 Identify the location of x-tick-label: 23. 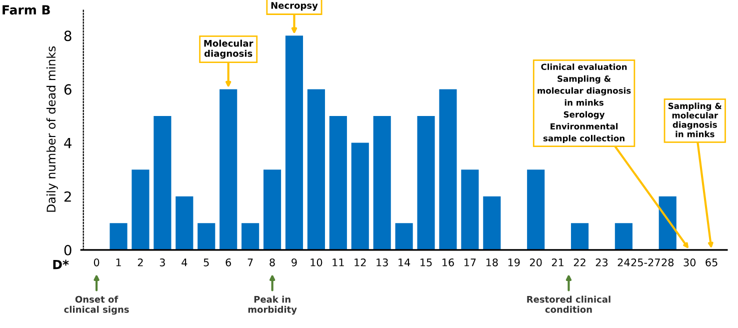
(602, 262).